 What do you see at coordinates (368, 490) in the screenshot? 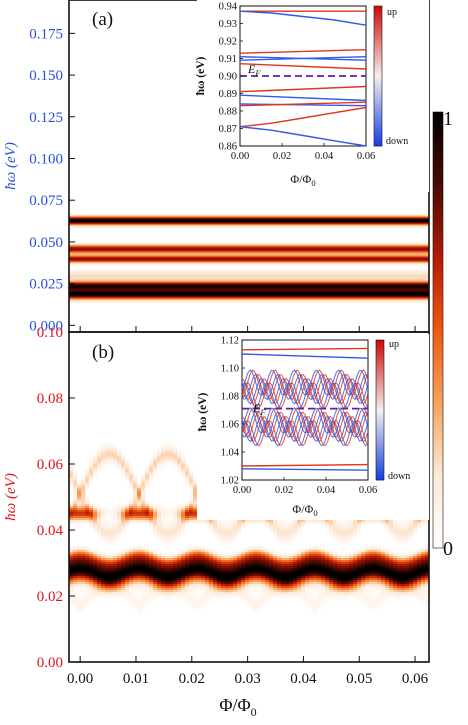
I see `inset-x-tick-label: 0.06` at bounding box center [368, 490].